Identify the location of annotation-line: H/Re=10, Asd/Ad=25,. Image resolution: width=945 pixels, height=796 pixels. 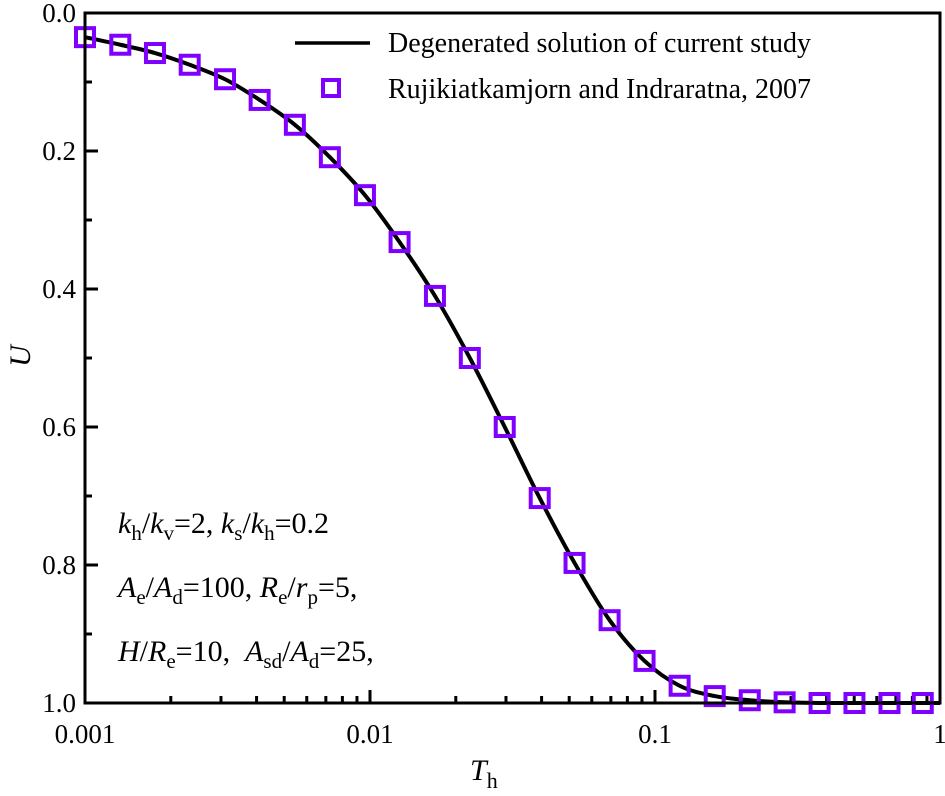
(245, 654).